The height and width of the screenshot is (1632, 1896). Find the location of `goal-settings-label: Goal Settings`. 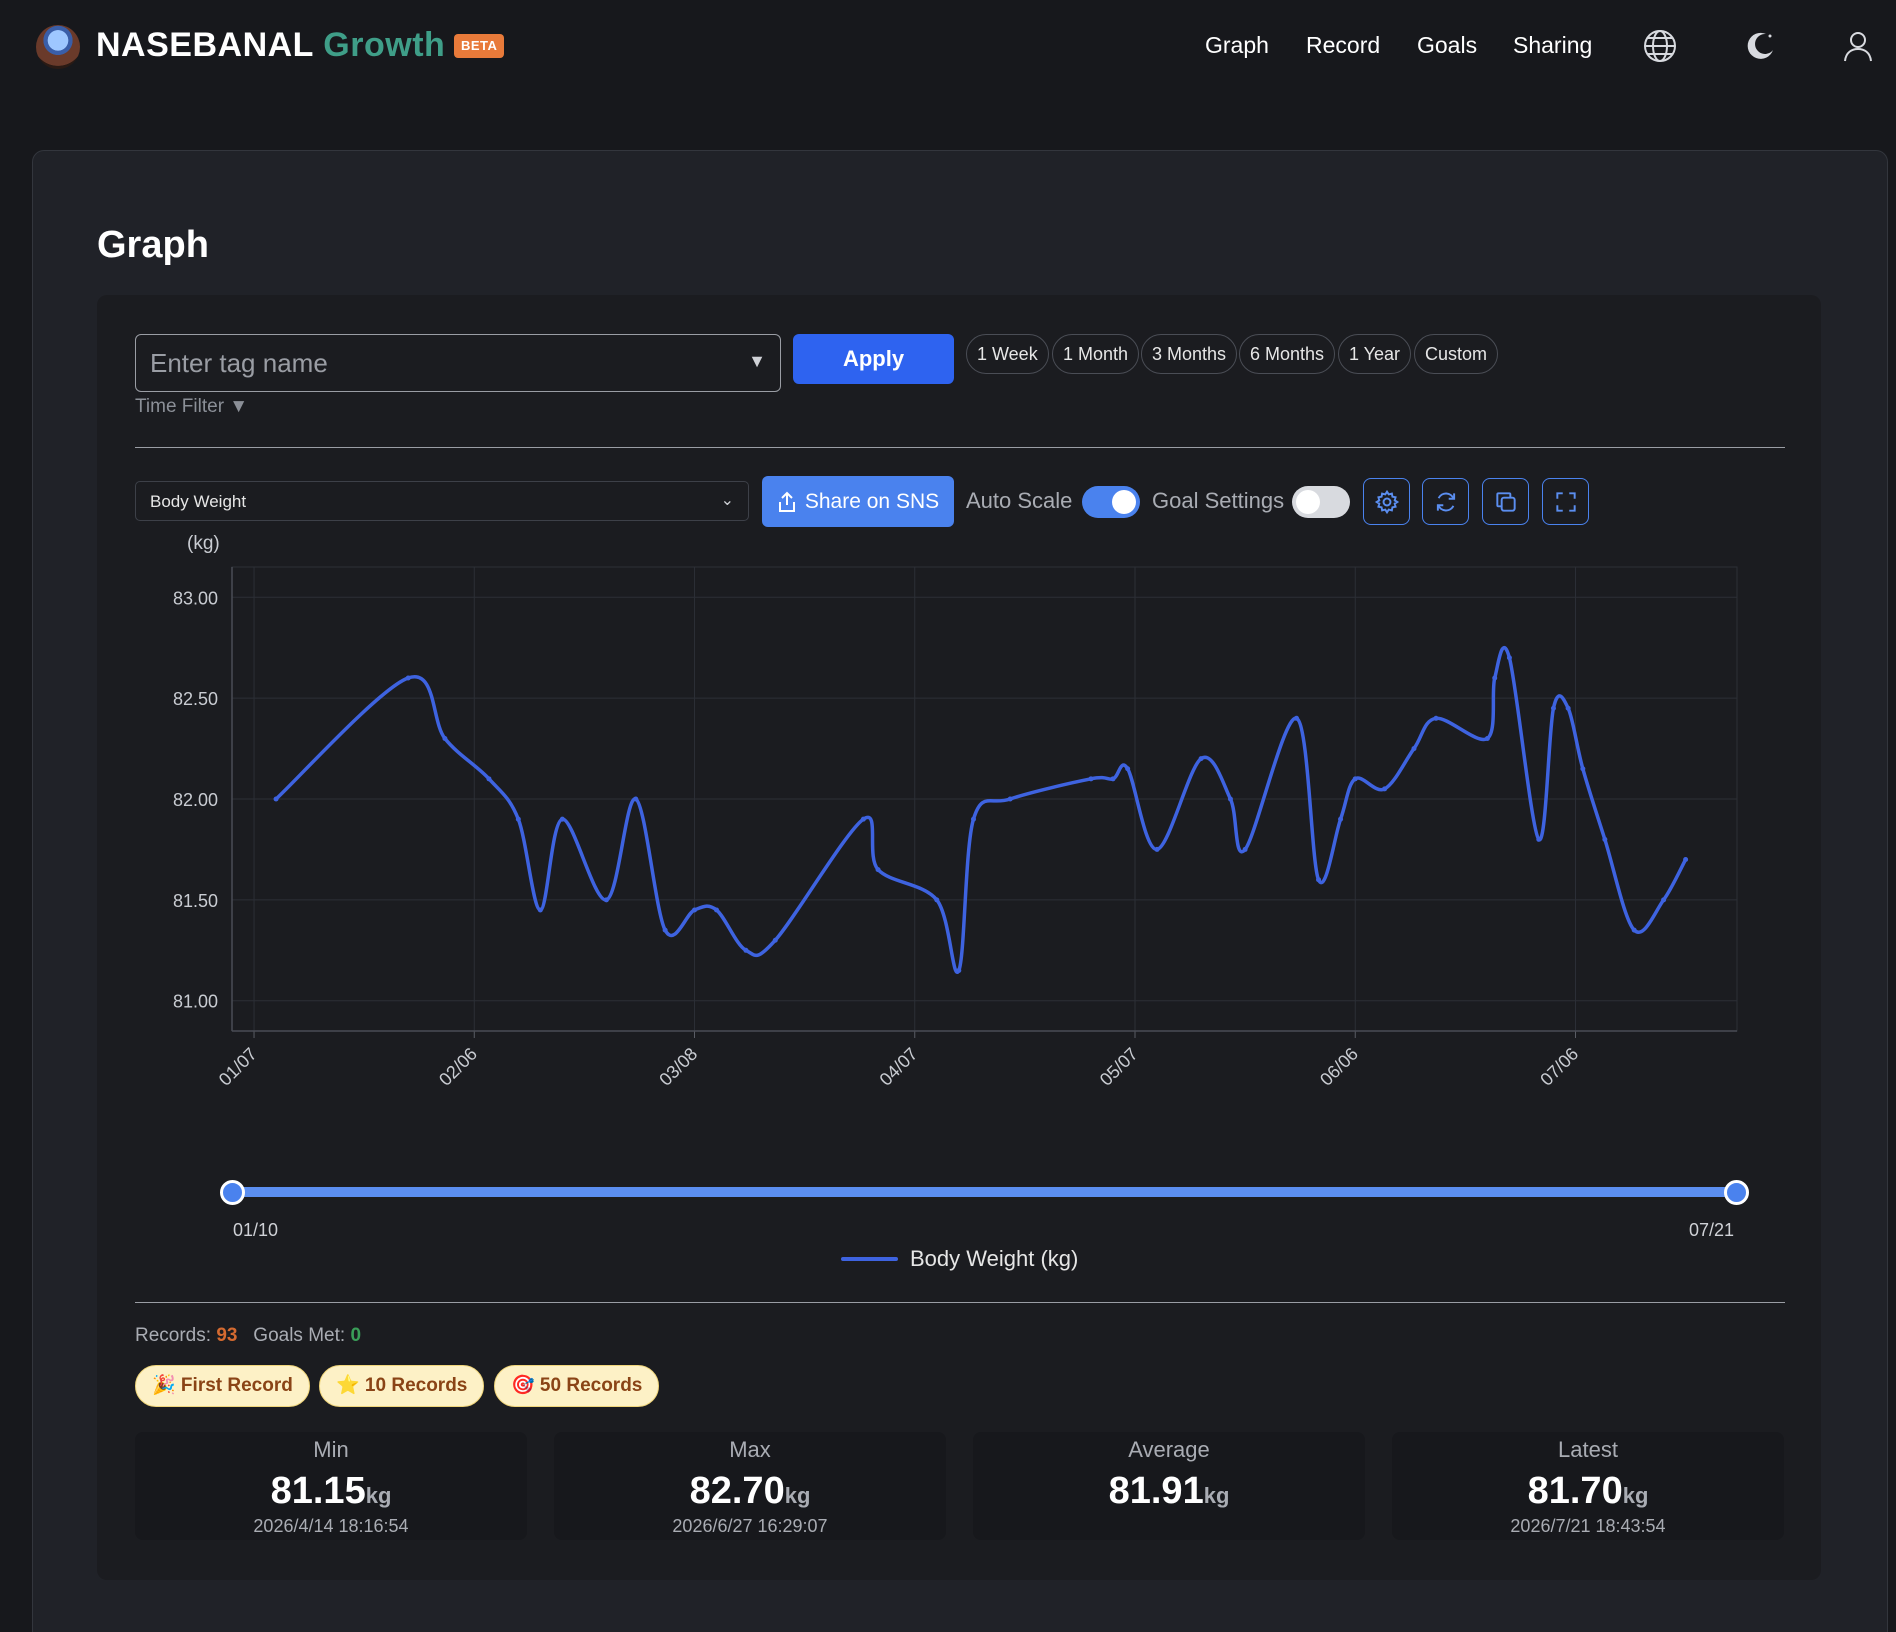

goal-settings-label: Goal Settings is located at coordinates (1218, 500).